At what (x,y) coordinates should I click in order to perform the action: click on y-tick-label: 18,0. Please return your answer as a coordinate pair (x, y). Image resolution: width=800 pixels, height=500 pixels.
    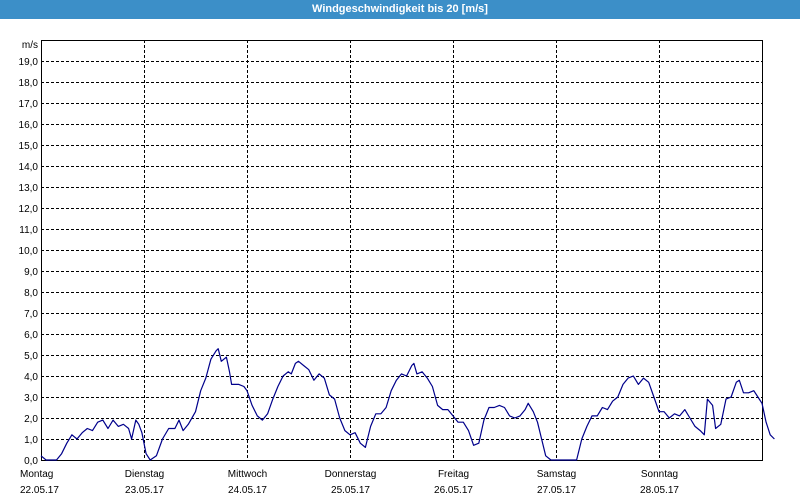
    Looking at the image, I should click on (29, 83).